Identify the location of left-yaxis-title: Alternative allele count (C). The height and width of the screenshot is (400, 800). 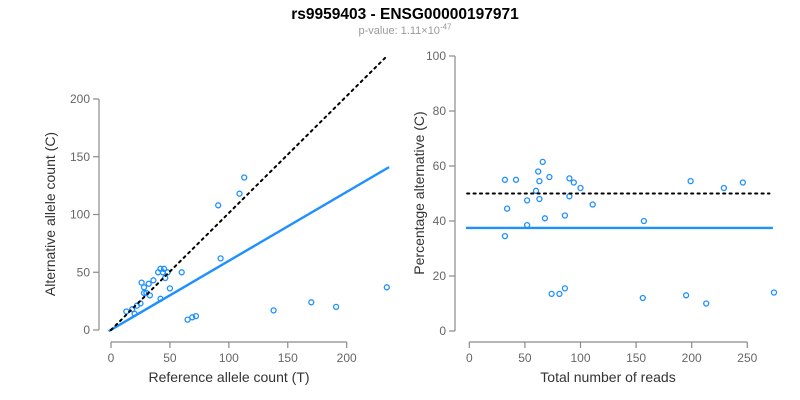
(50, 214).